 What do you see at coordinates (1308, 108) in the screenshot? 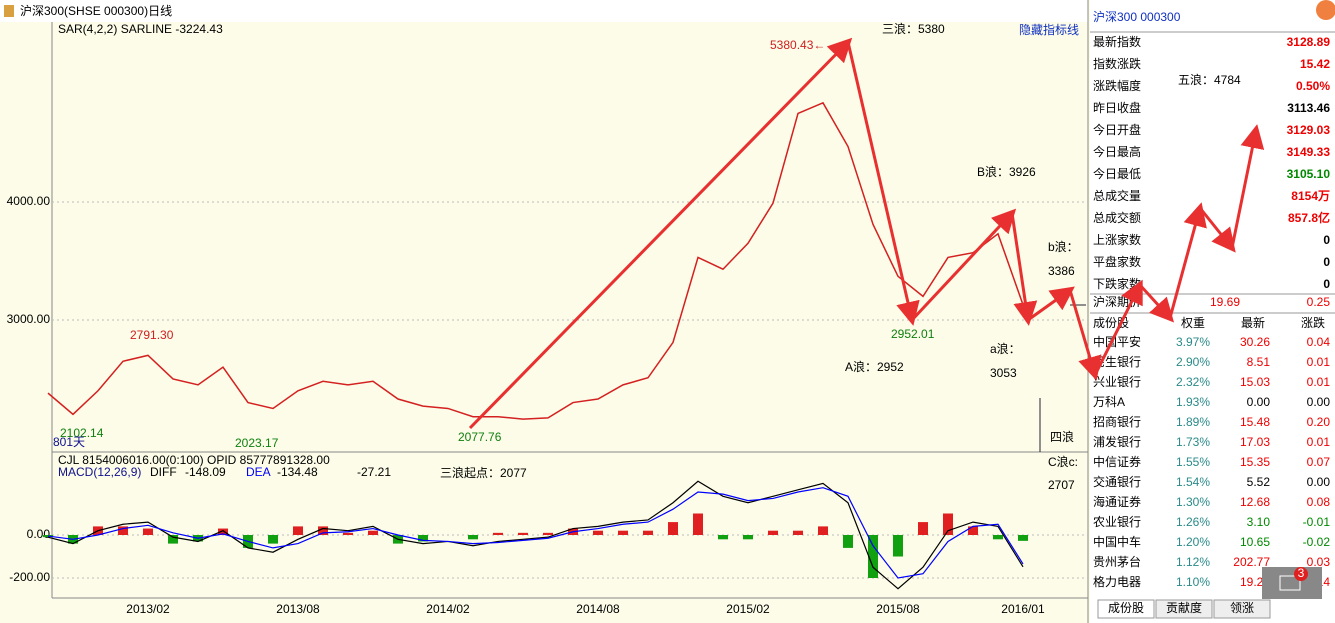
I see `quote-value: 3113.46` at bounding box center [1308, 108].